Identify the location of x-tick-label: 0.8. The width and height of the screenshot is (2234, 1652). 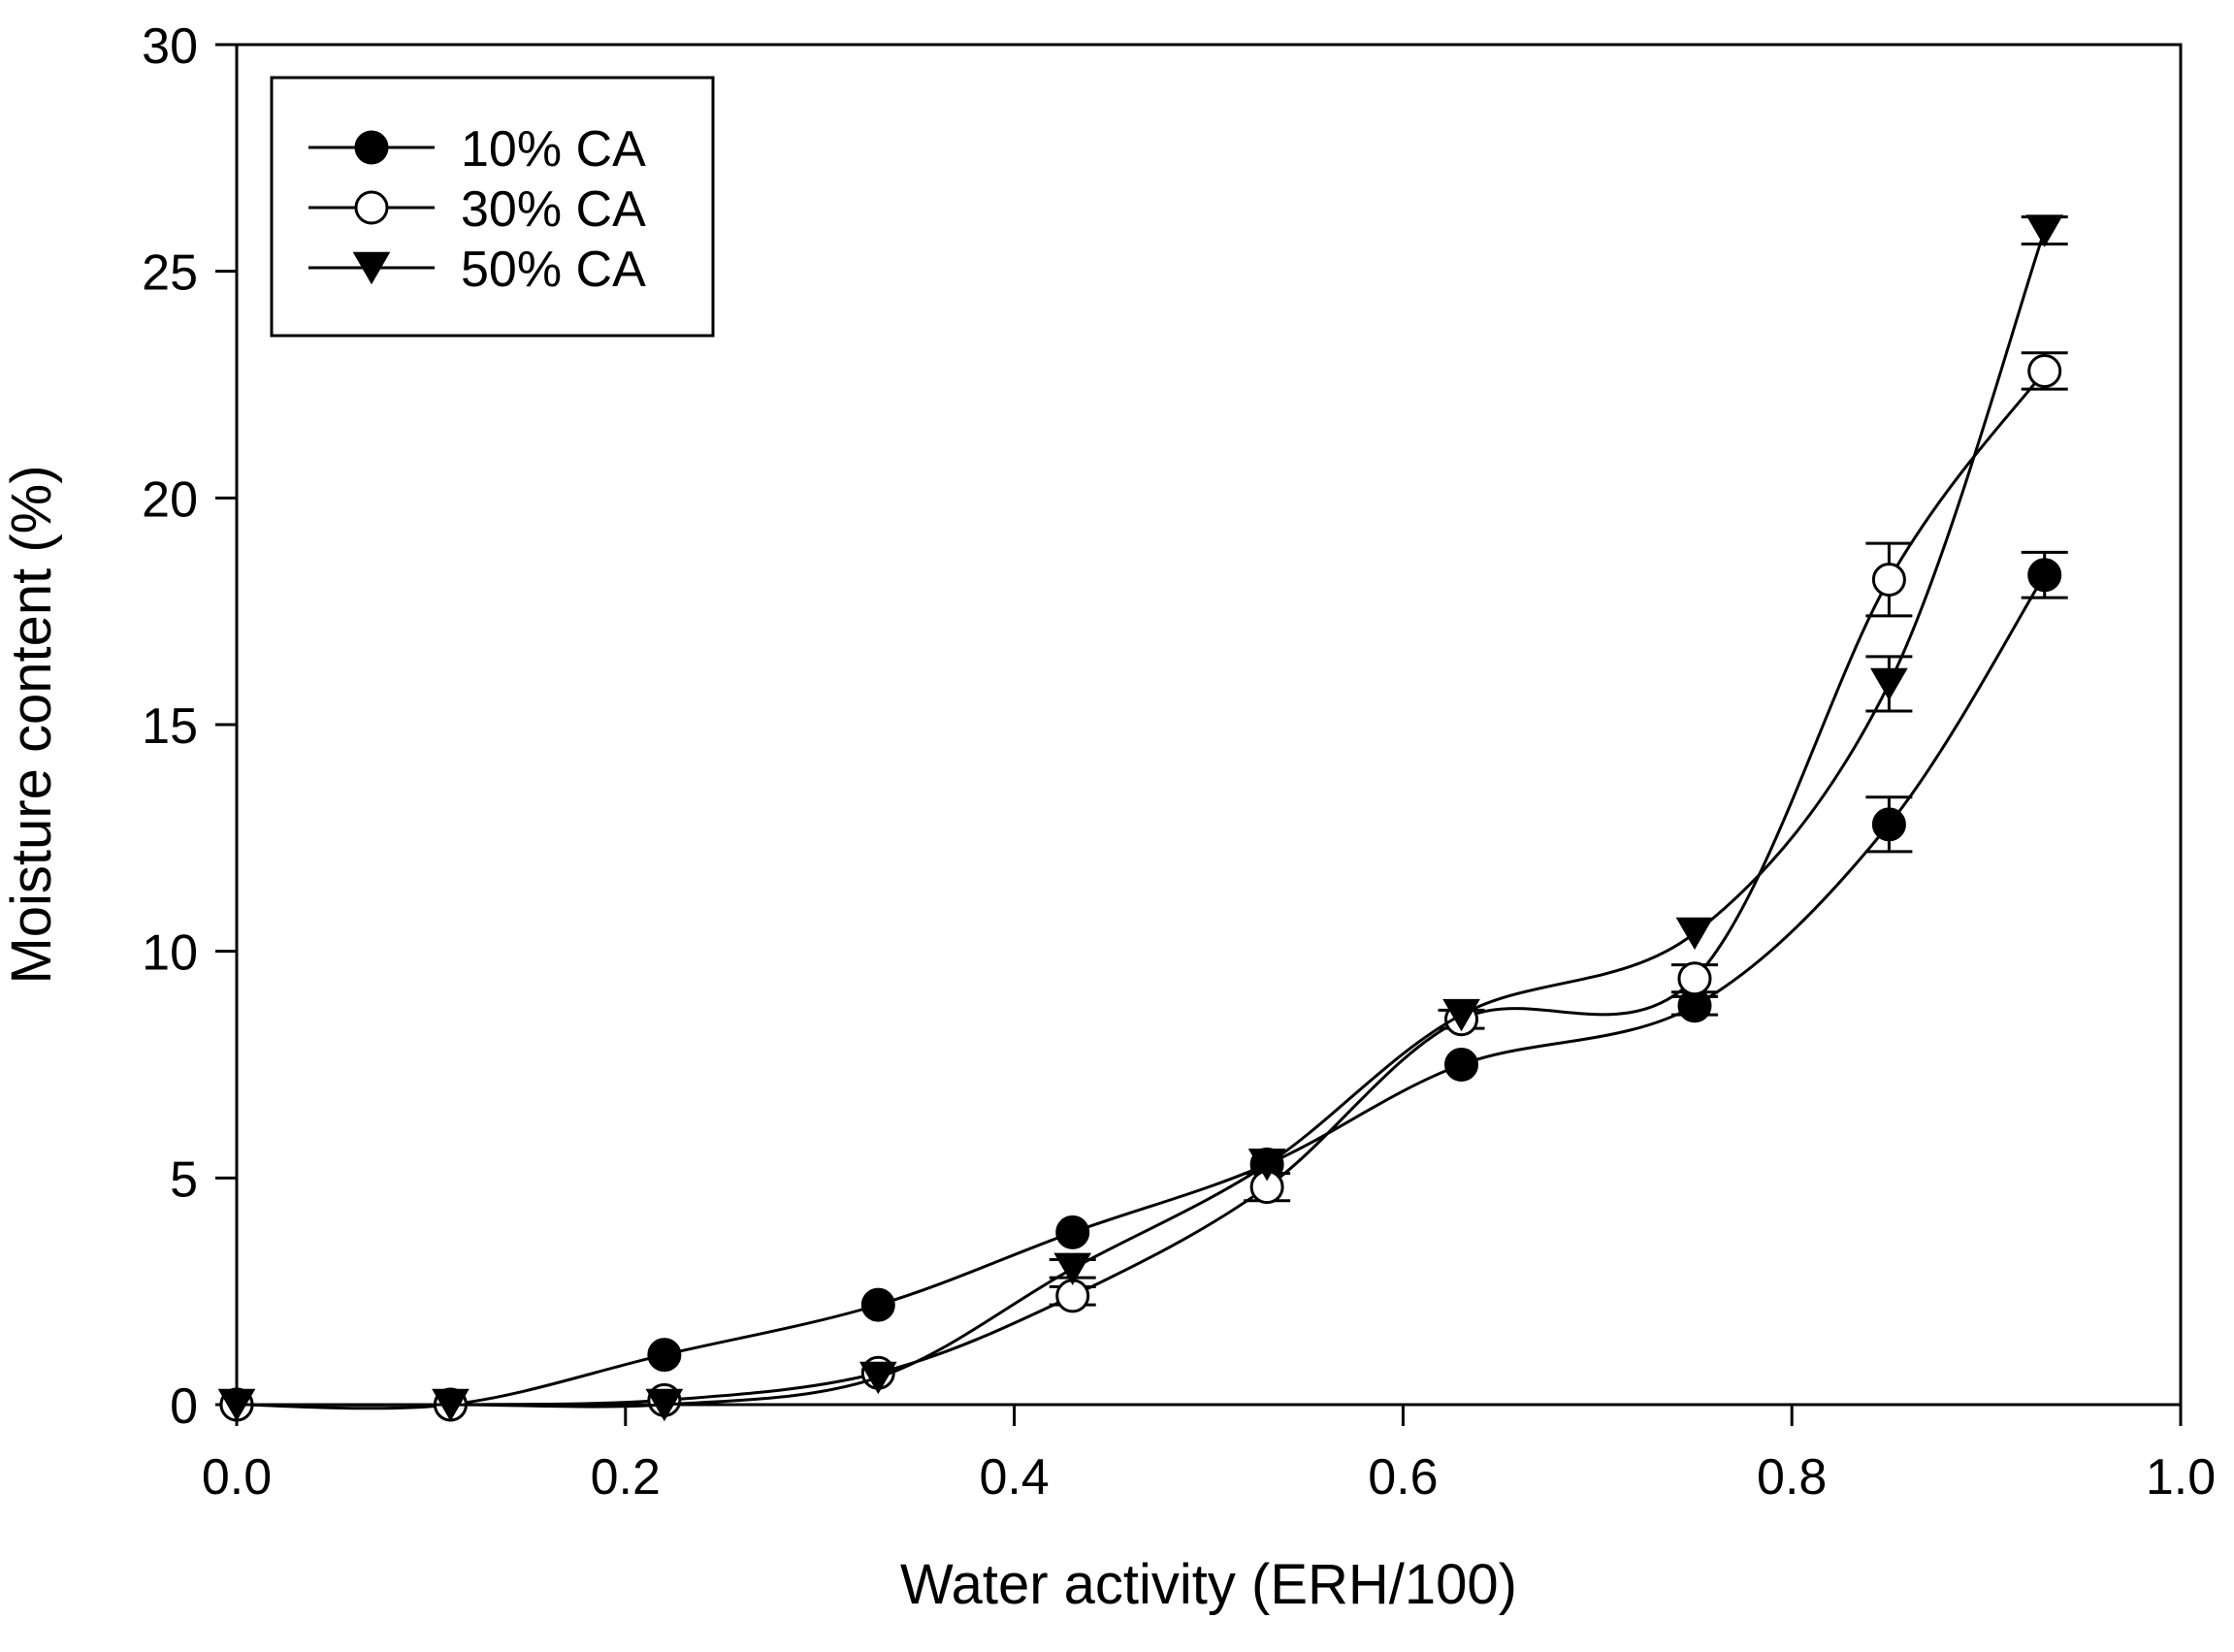
(1792, 1477).